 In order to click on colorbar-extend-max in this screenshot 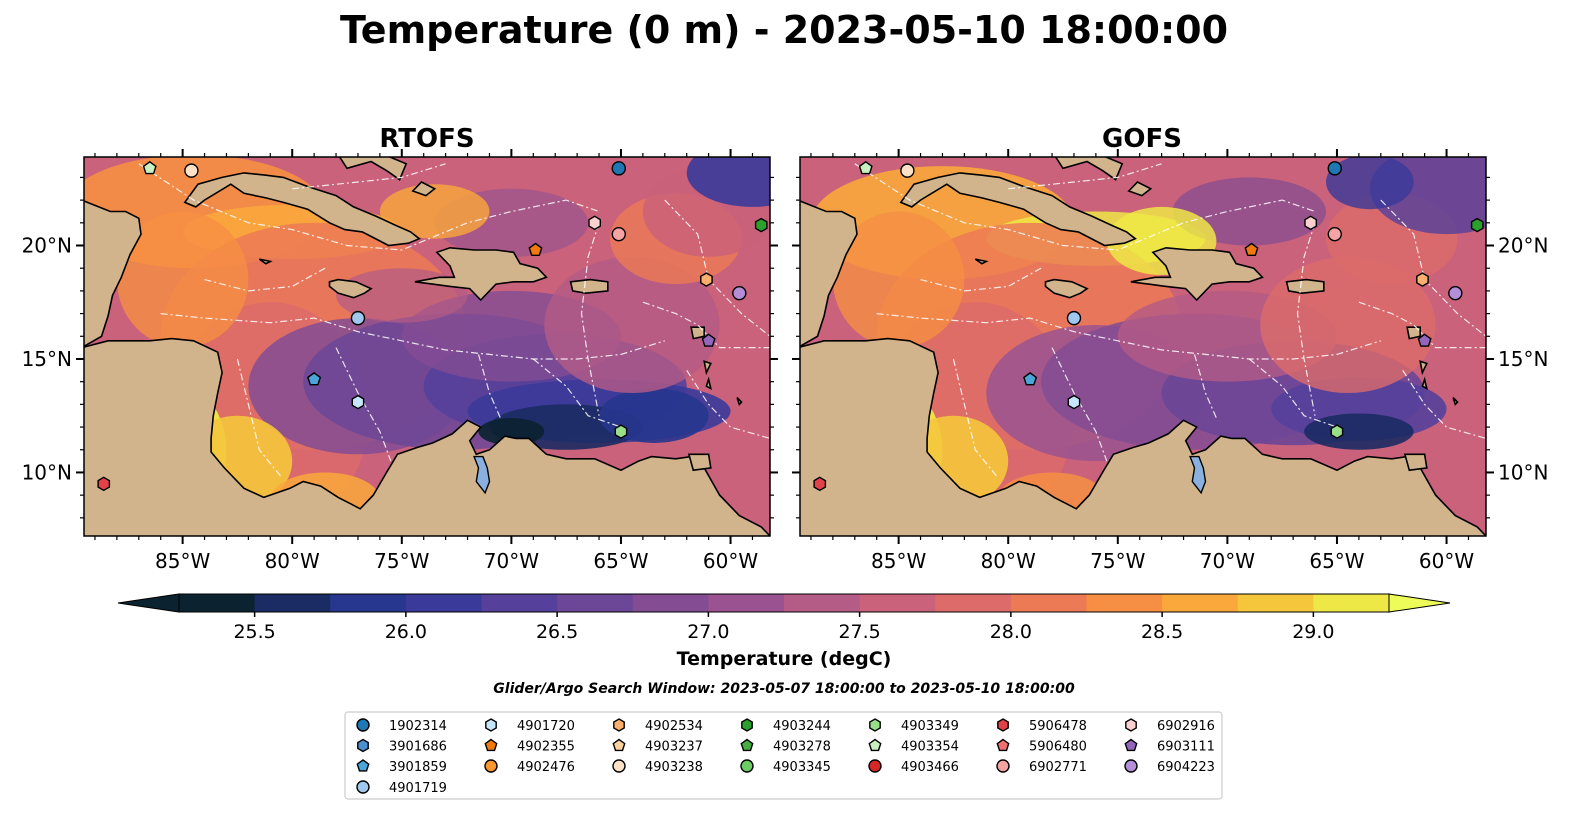, I will do `click(1419, 603)`.